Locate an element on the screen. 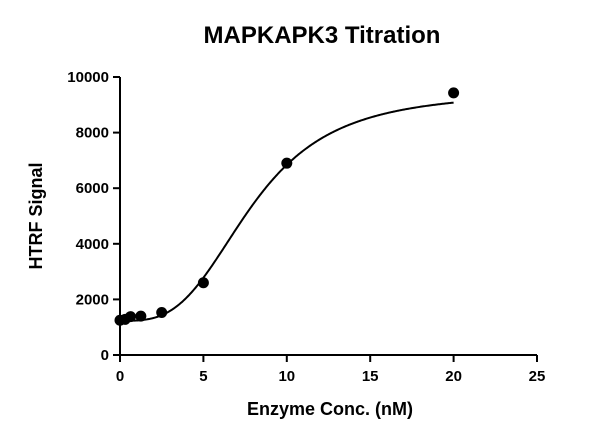 The height and width of the screenshot is (440, 600). y-axis-label: HTRF Signal is located at coordinates (36, 216).